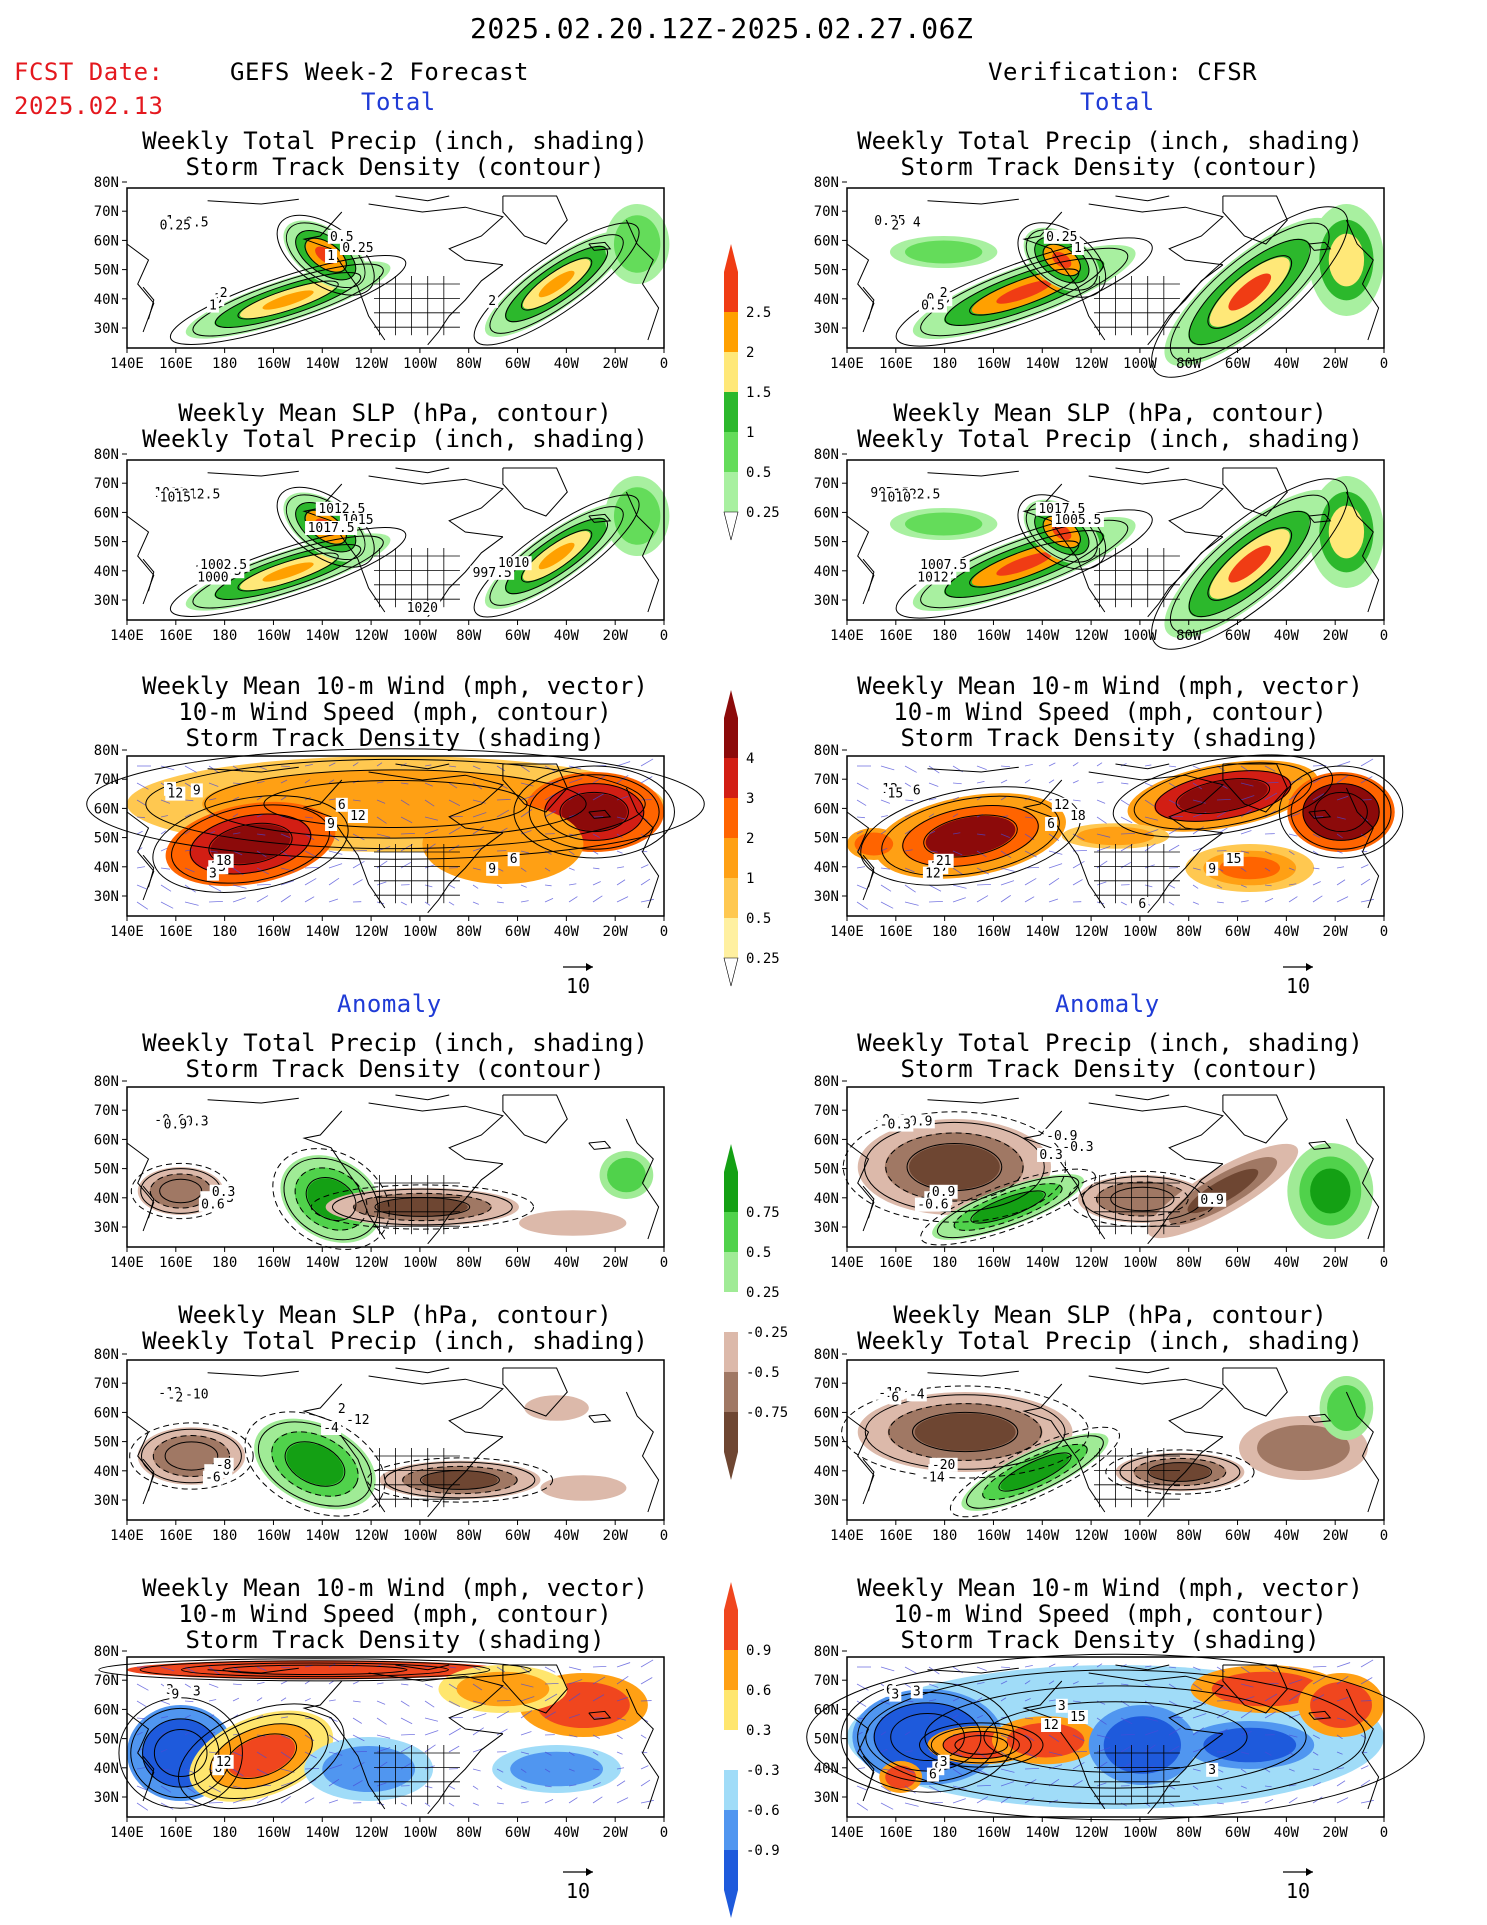 This screenshot has width=1487, height=1925. What do you see at coordinates (731, 1750) in the screenshot?
I see `colorbar-anom-track` at bounding box center [731, 1750].